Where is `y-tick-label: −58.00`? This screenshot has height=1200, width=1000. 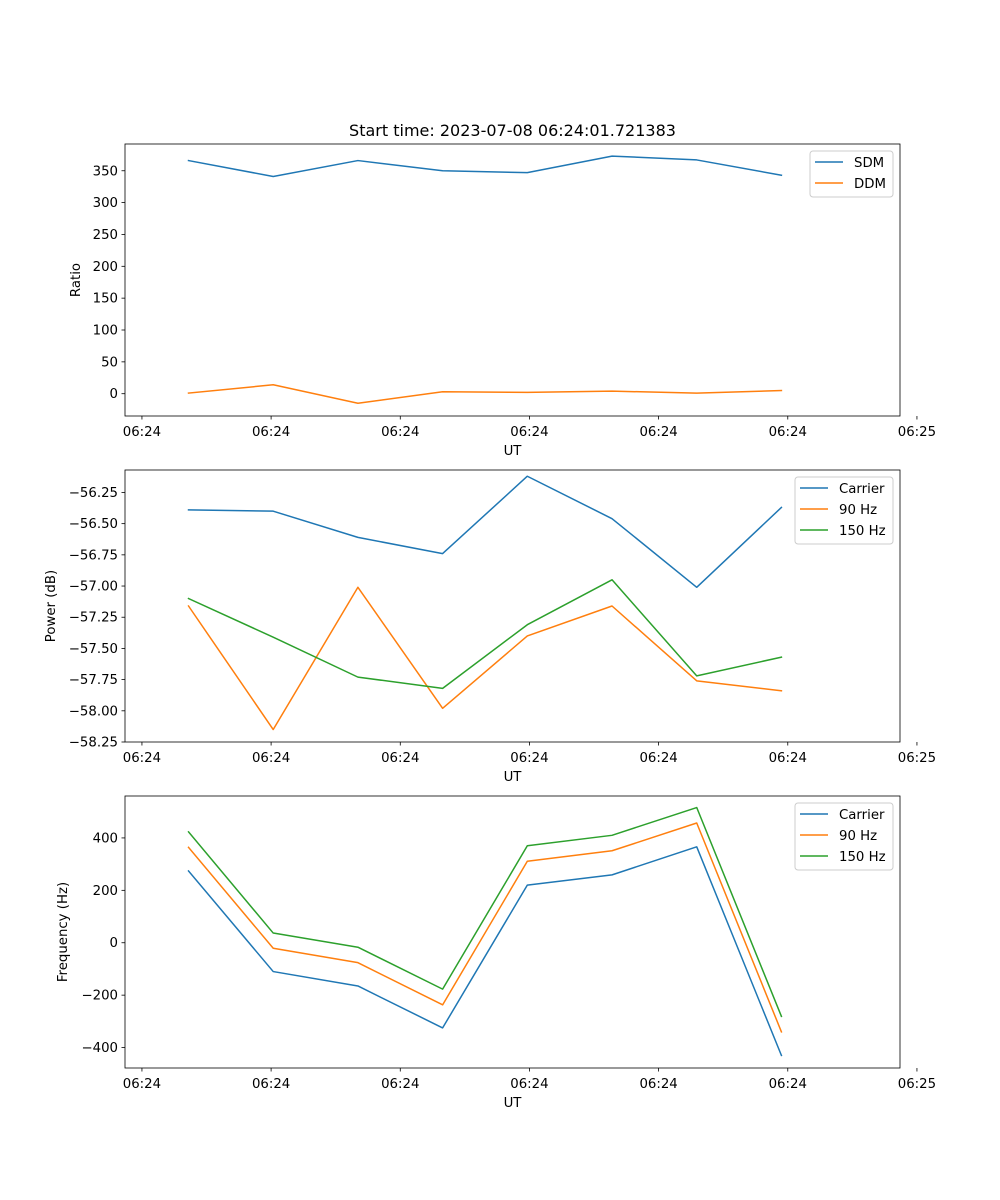 y-tick-label: −58.00 is located at coordinates (93, 711).